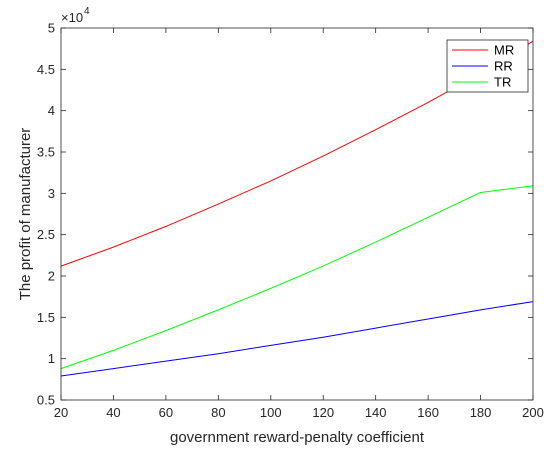 The image size is (550, 451). I want to click on y-tick-label: 2, so click(51, 276).